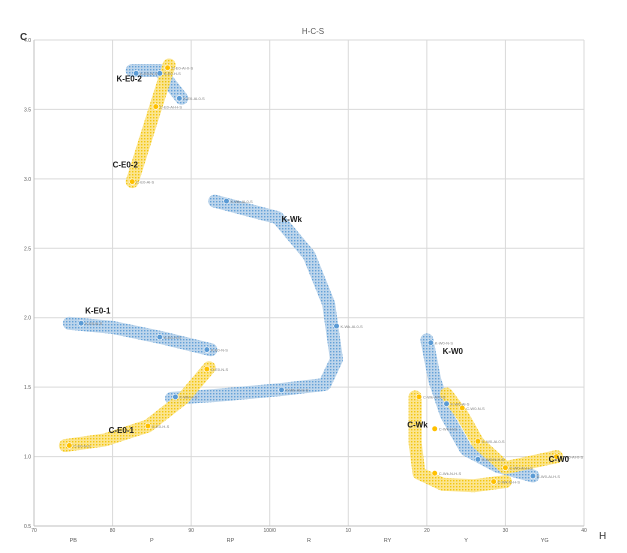 The height and width of the screenshot is (553, 627). I want to click on x-tick-label-7: 40, so click(584, 531).